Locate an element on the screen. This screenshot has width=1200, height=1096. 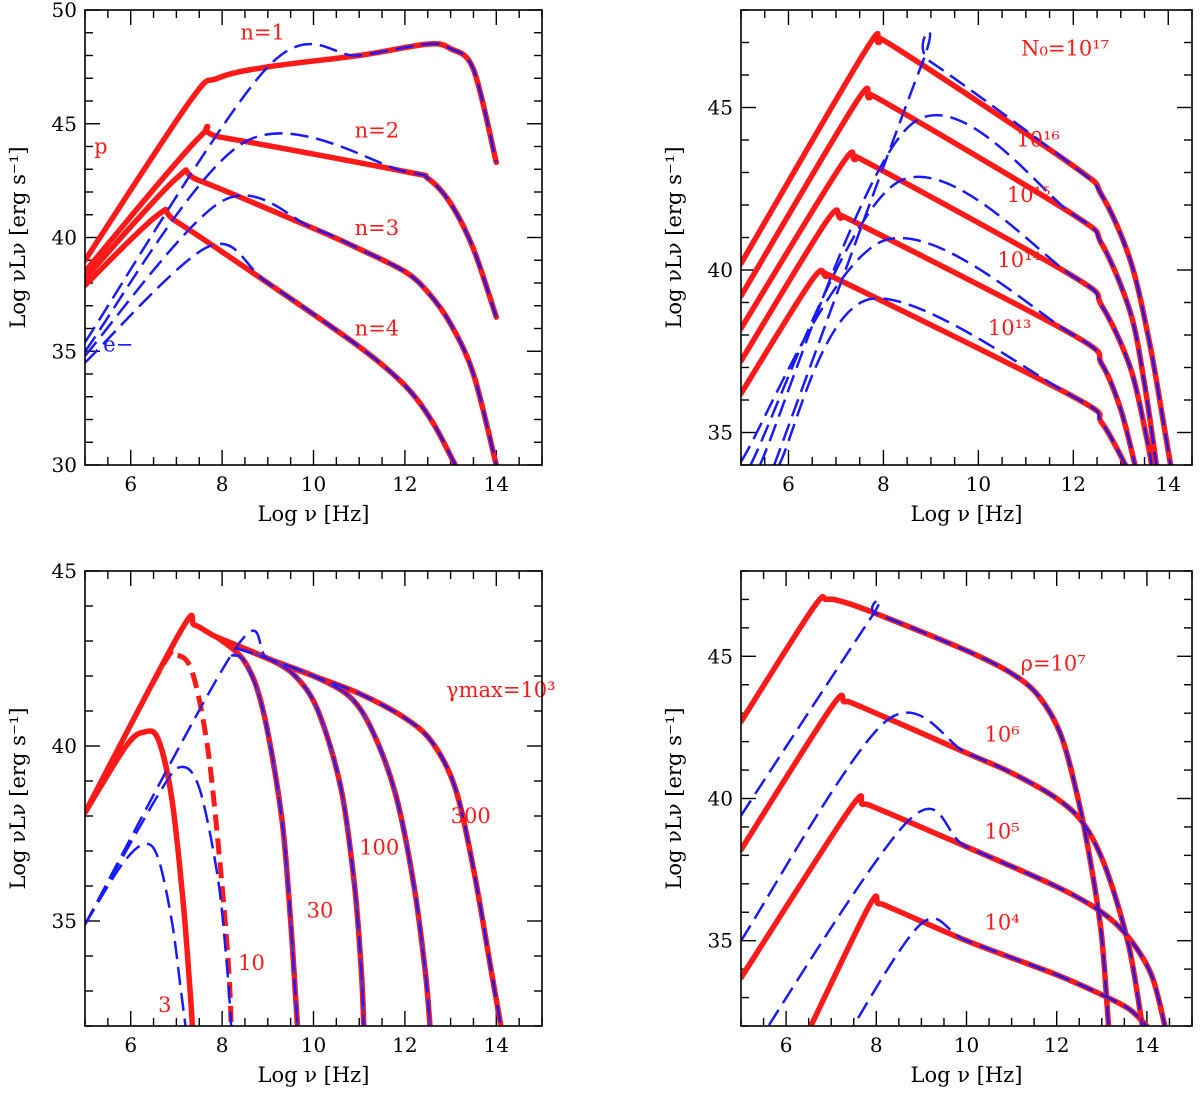
y-tick-label: 30 is located at coordinates (64, 465).